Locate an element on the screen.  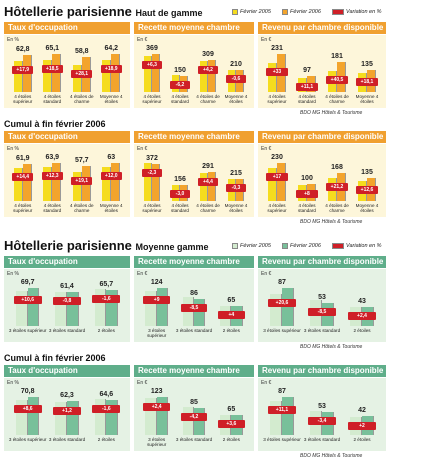
value-label: 181 is located at coordinates (337, 56).